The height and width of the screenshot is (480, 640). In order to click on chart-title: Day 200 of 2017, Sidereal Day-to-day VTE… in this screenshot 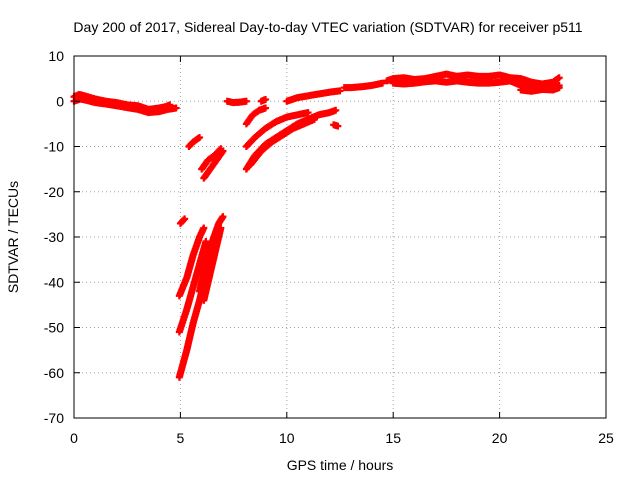, I will do `click(327, 27)`.